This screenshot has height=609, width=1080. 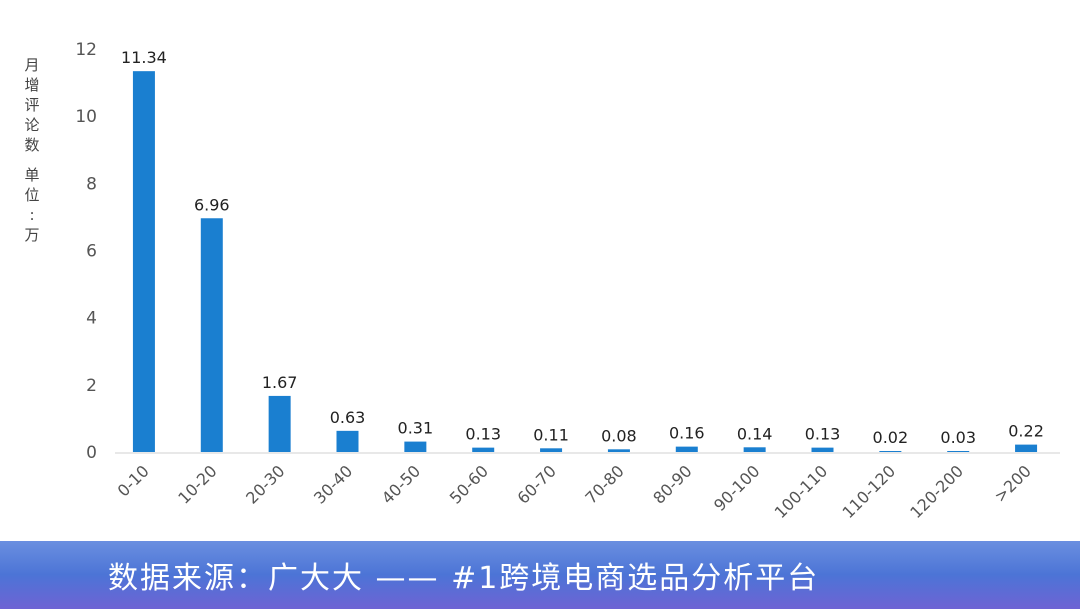 I want to click on bar->200, so click(x=1026, y=448).